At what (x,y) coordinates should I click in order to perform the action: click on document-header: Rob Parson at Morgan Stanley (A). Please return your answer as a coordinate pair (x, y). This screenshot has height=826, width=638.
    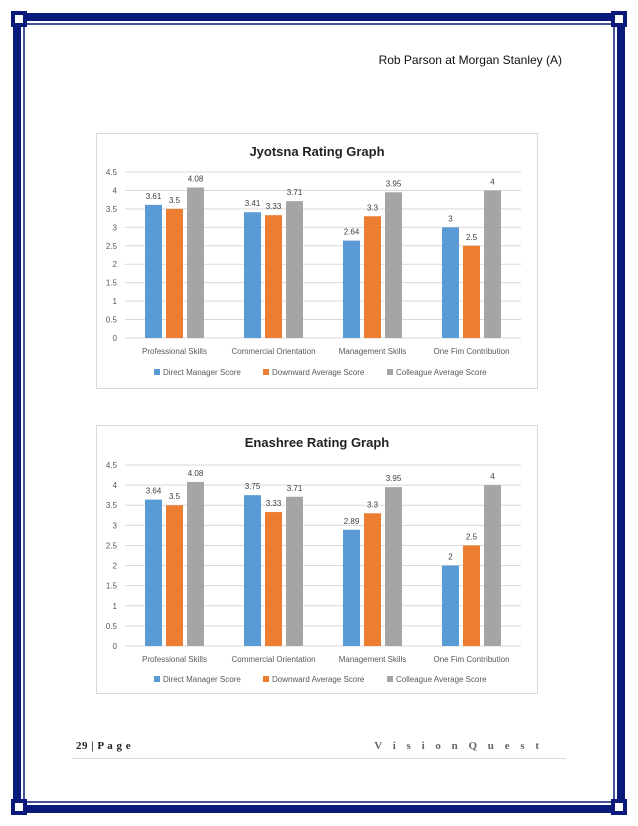
    Looking at the image, I should click on (470, 60).